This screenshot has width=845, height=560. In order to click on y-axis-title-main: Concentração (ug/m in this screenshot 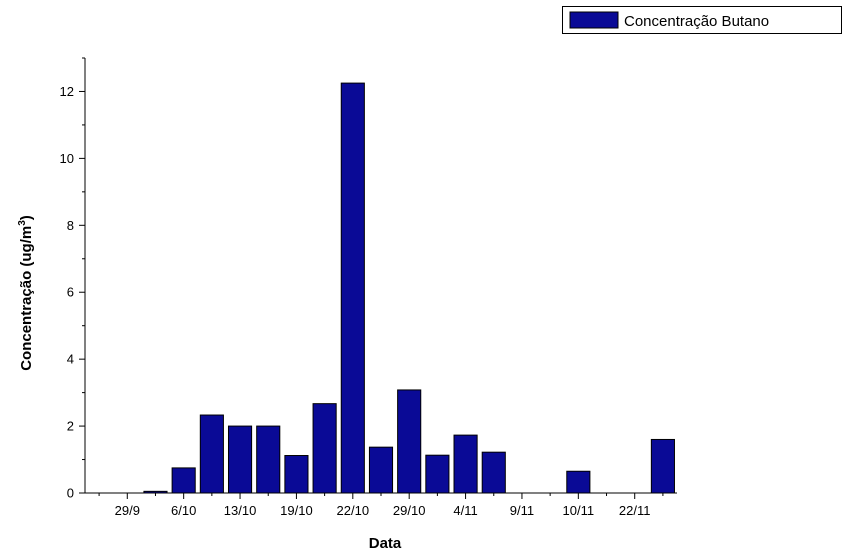, I will do `click(26, 298)`.